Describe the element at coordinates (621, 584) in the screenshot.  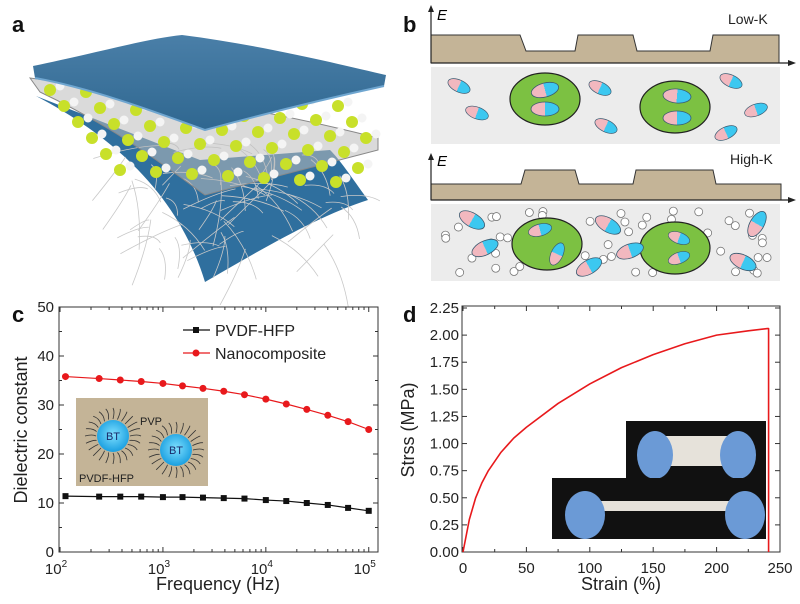
I see `x-axis-title: Strain (%)` at that location.